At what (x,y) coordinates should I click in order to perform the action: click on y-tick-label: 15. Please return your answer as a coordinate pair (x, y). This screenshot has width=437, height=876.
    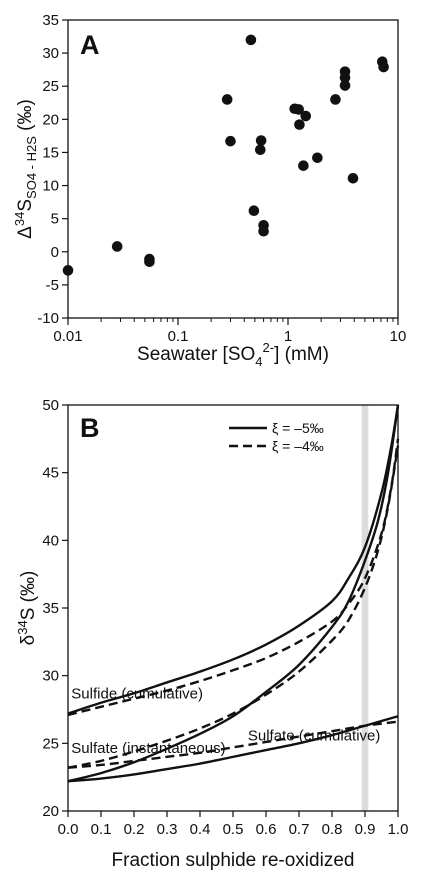
    Looking at the image, I should click on (50, 152).